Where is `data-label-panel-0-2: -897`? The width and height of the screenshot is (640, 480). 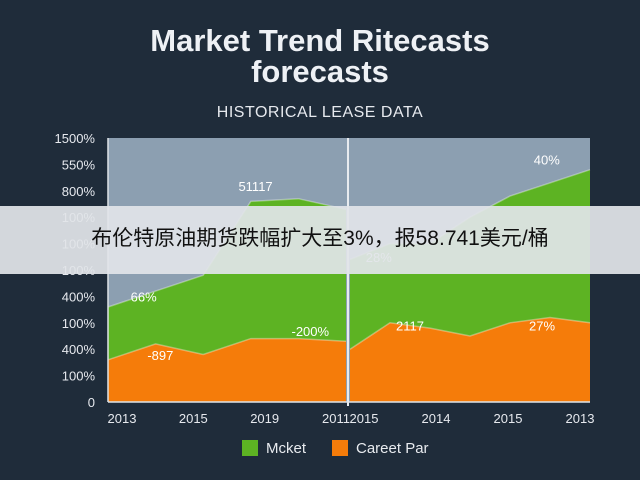
data-label-panel-0-2: -897 is located at coordinates (160, 355).